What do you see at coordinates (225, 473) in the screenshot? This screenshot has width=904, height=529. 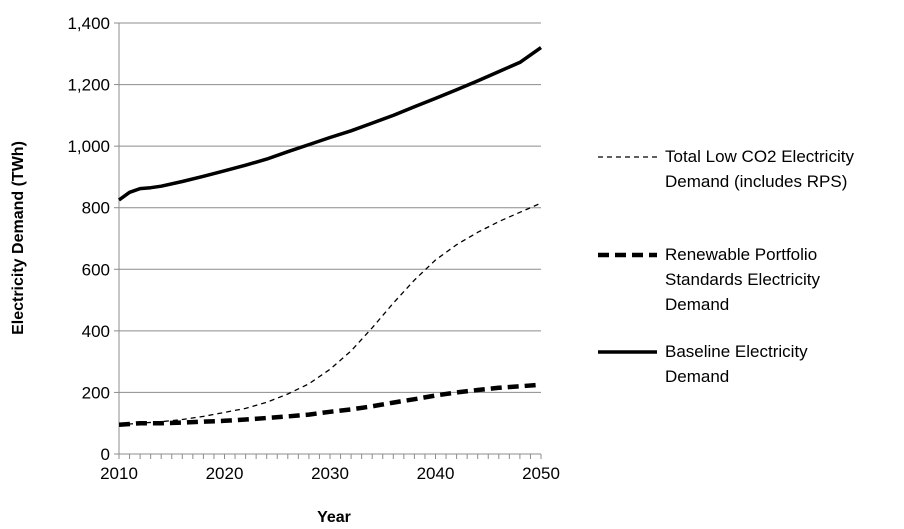 I see `x-tick-label: 2020` at bounding box center [225, 473].